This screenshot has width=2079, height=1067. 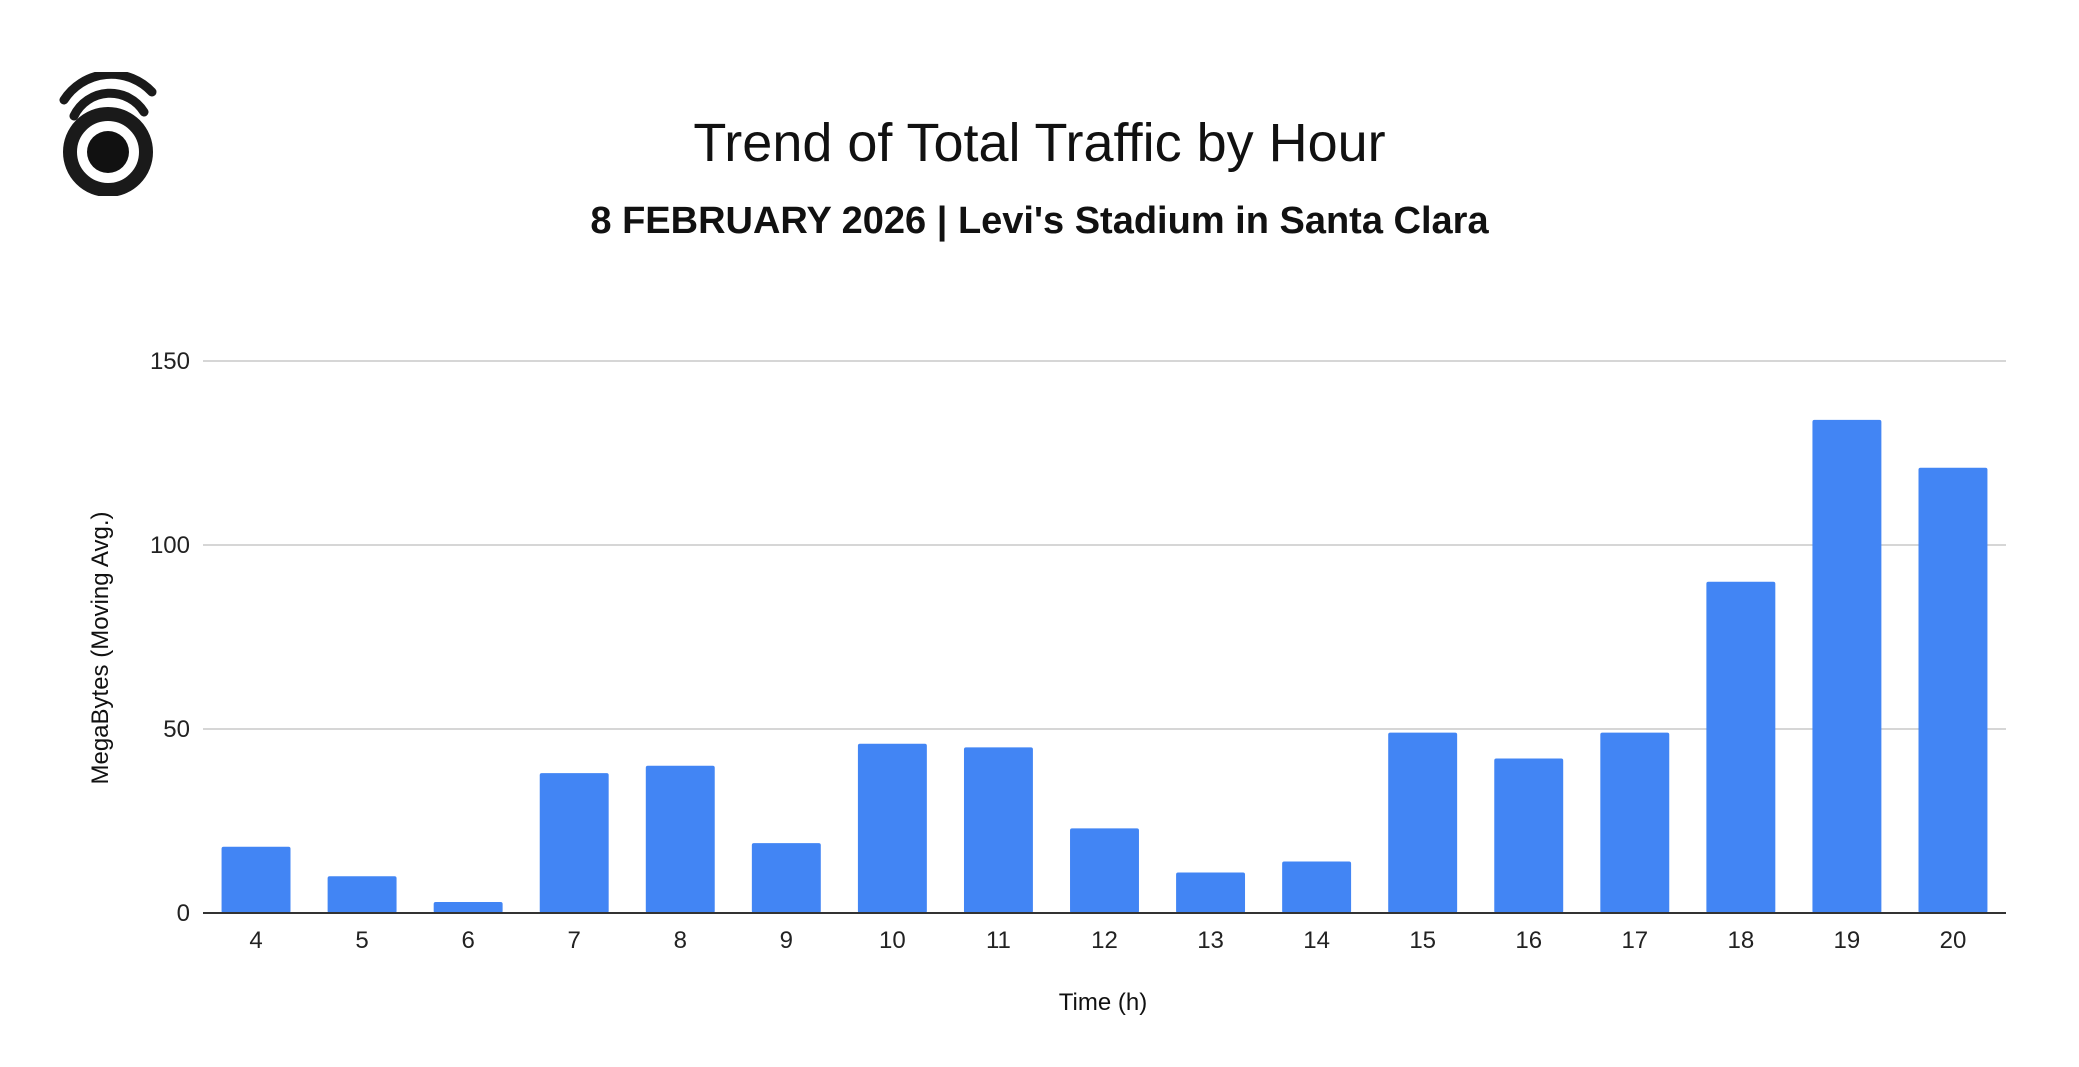 What do you see at coordinates (1103, 1002) in the screenshot?
I see `x-axis-label: Time (h)` at bounding box center [1103, 1002].